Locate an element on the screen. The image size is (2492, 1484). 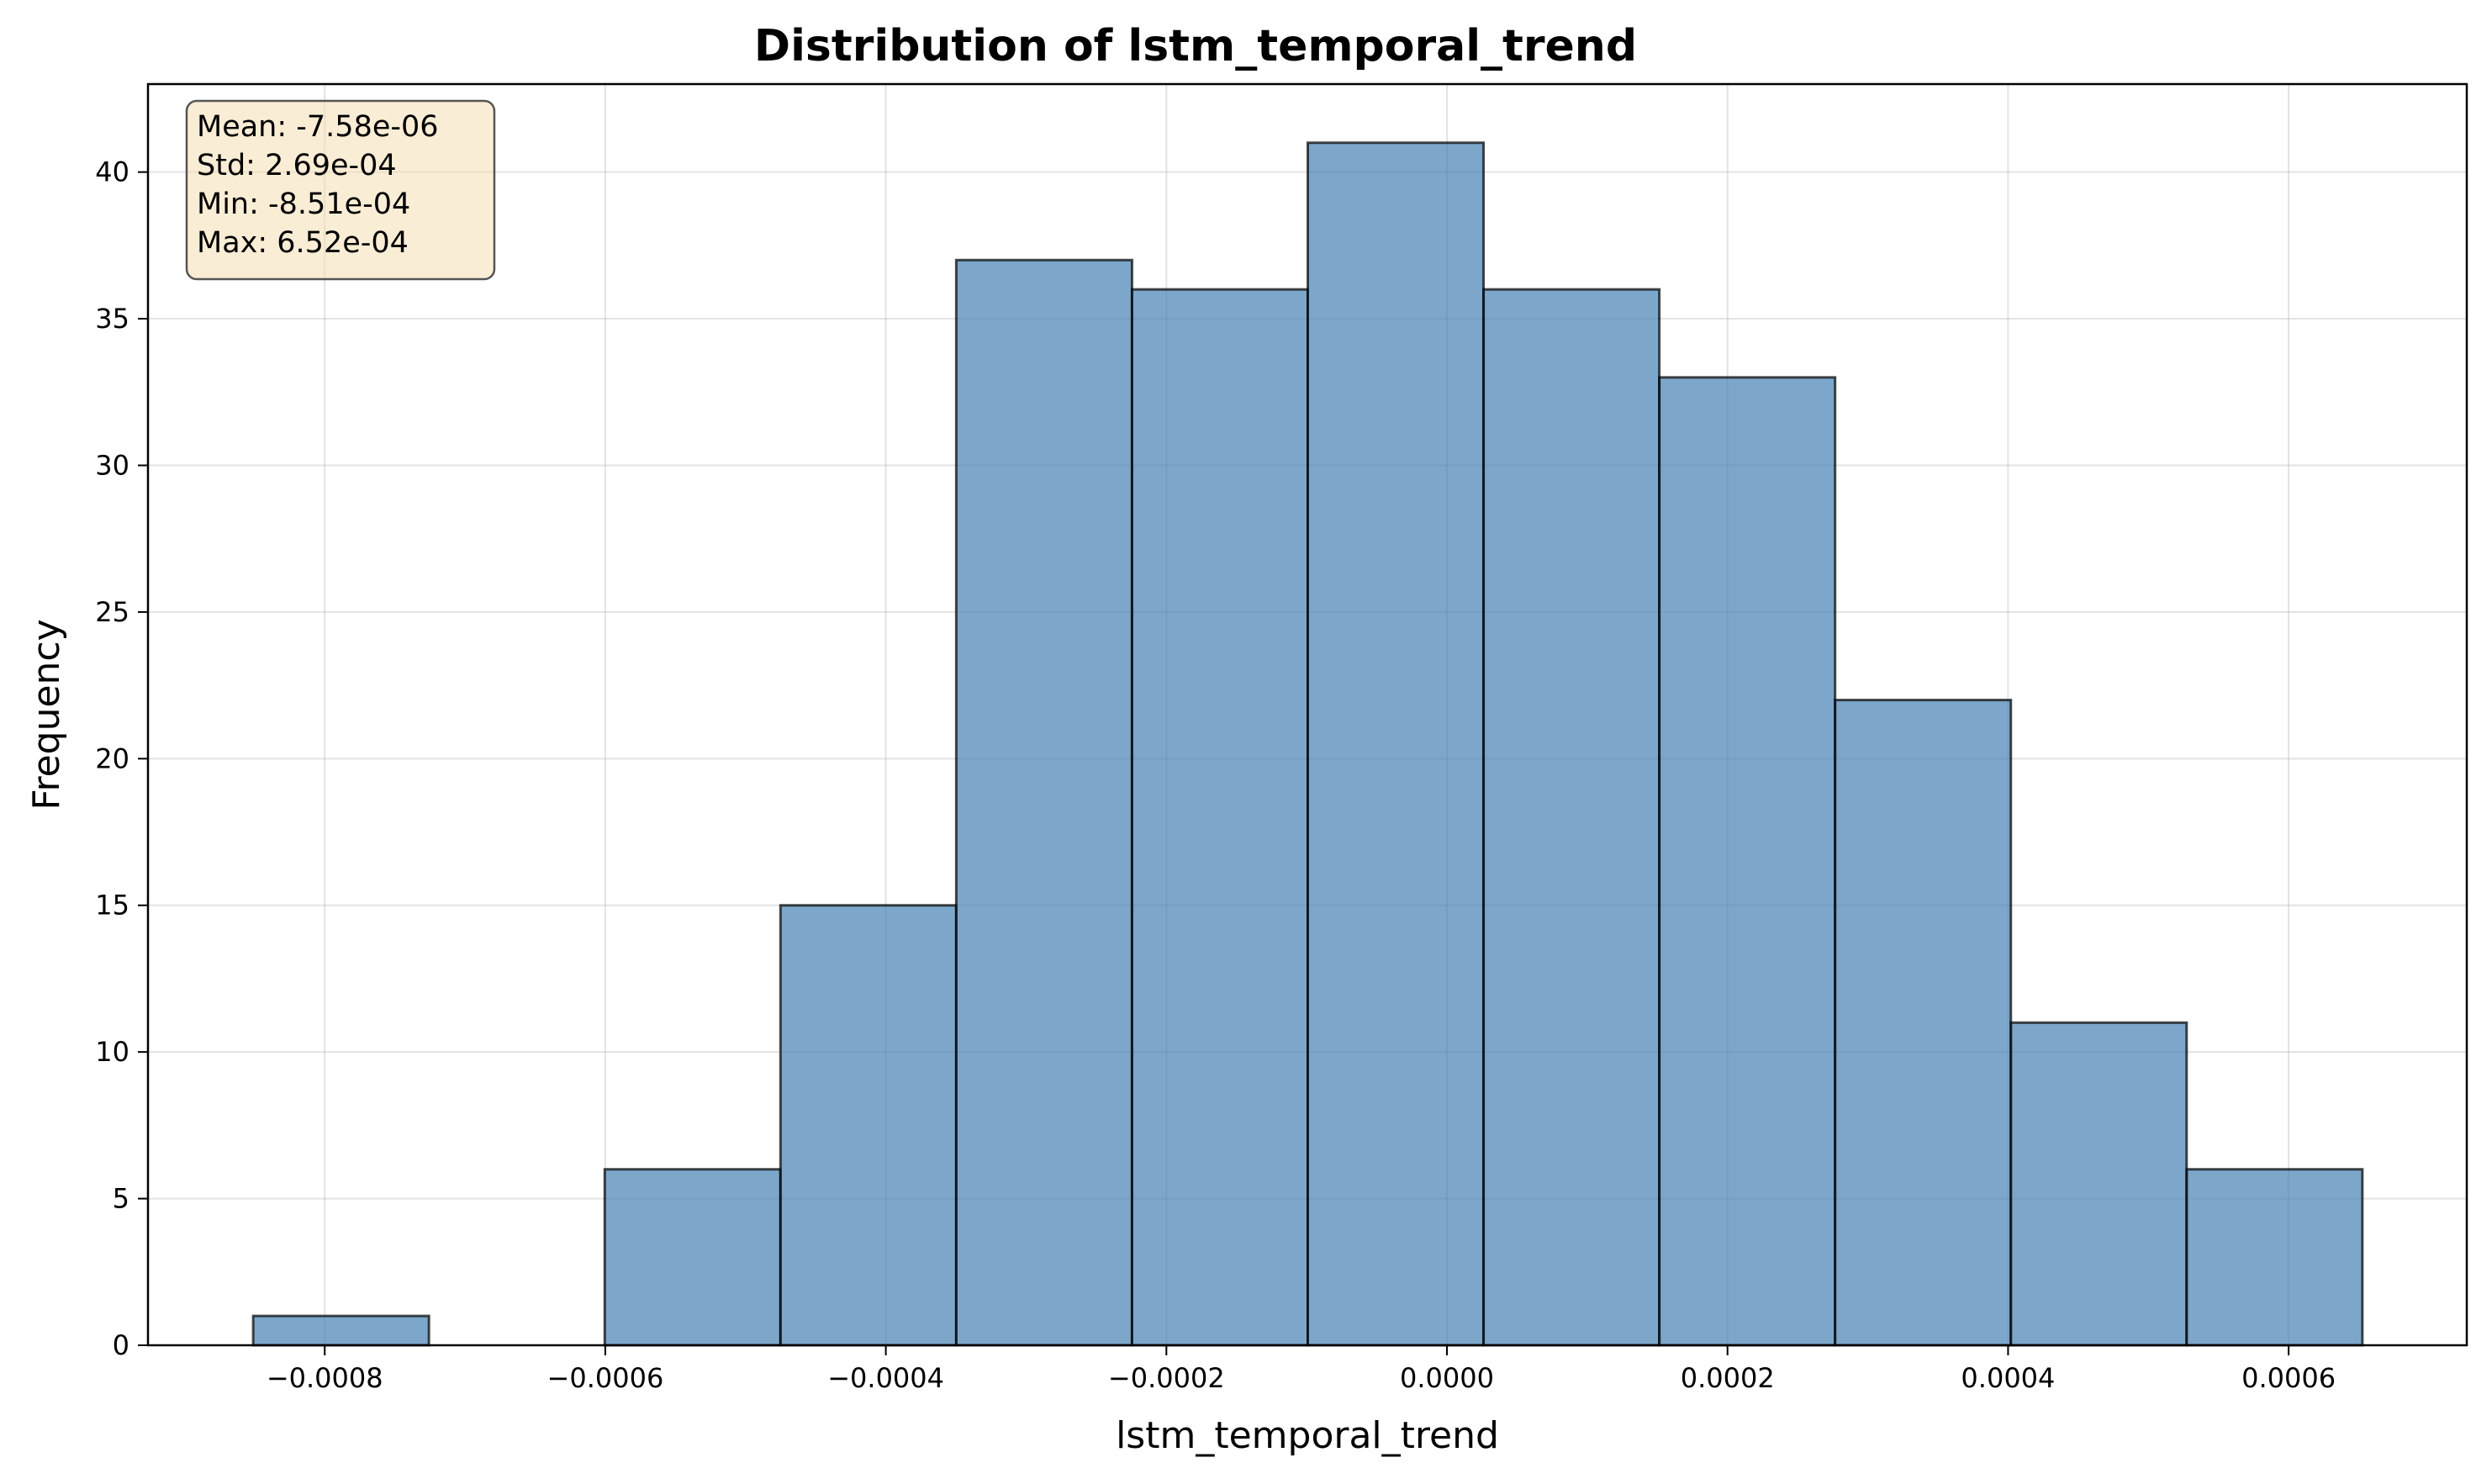
x-tick-label: 0.0000 is located at coordinates (1447, 1378).